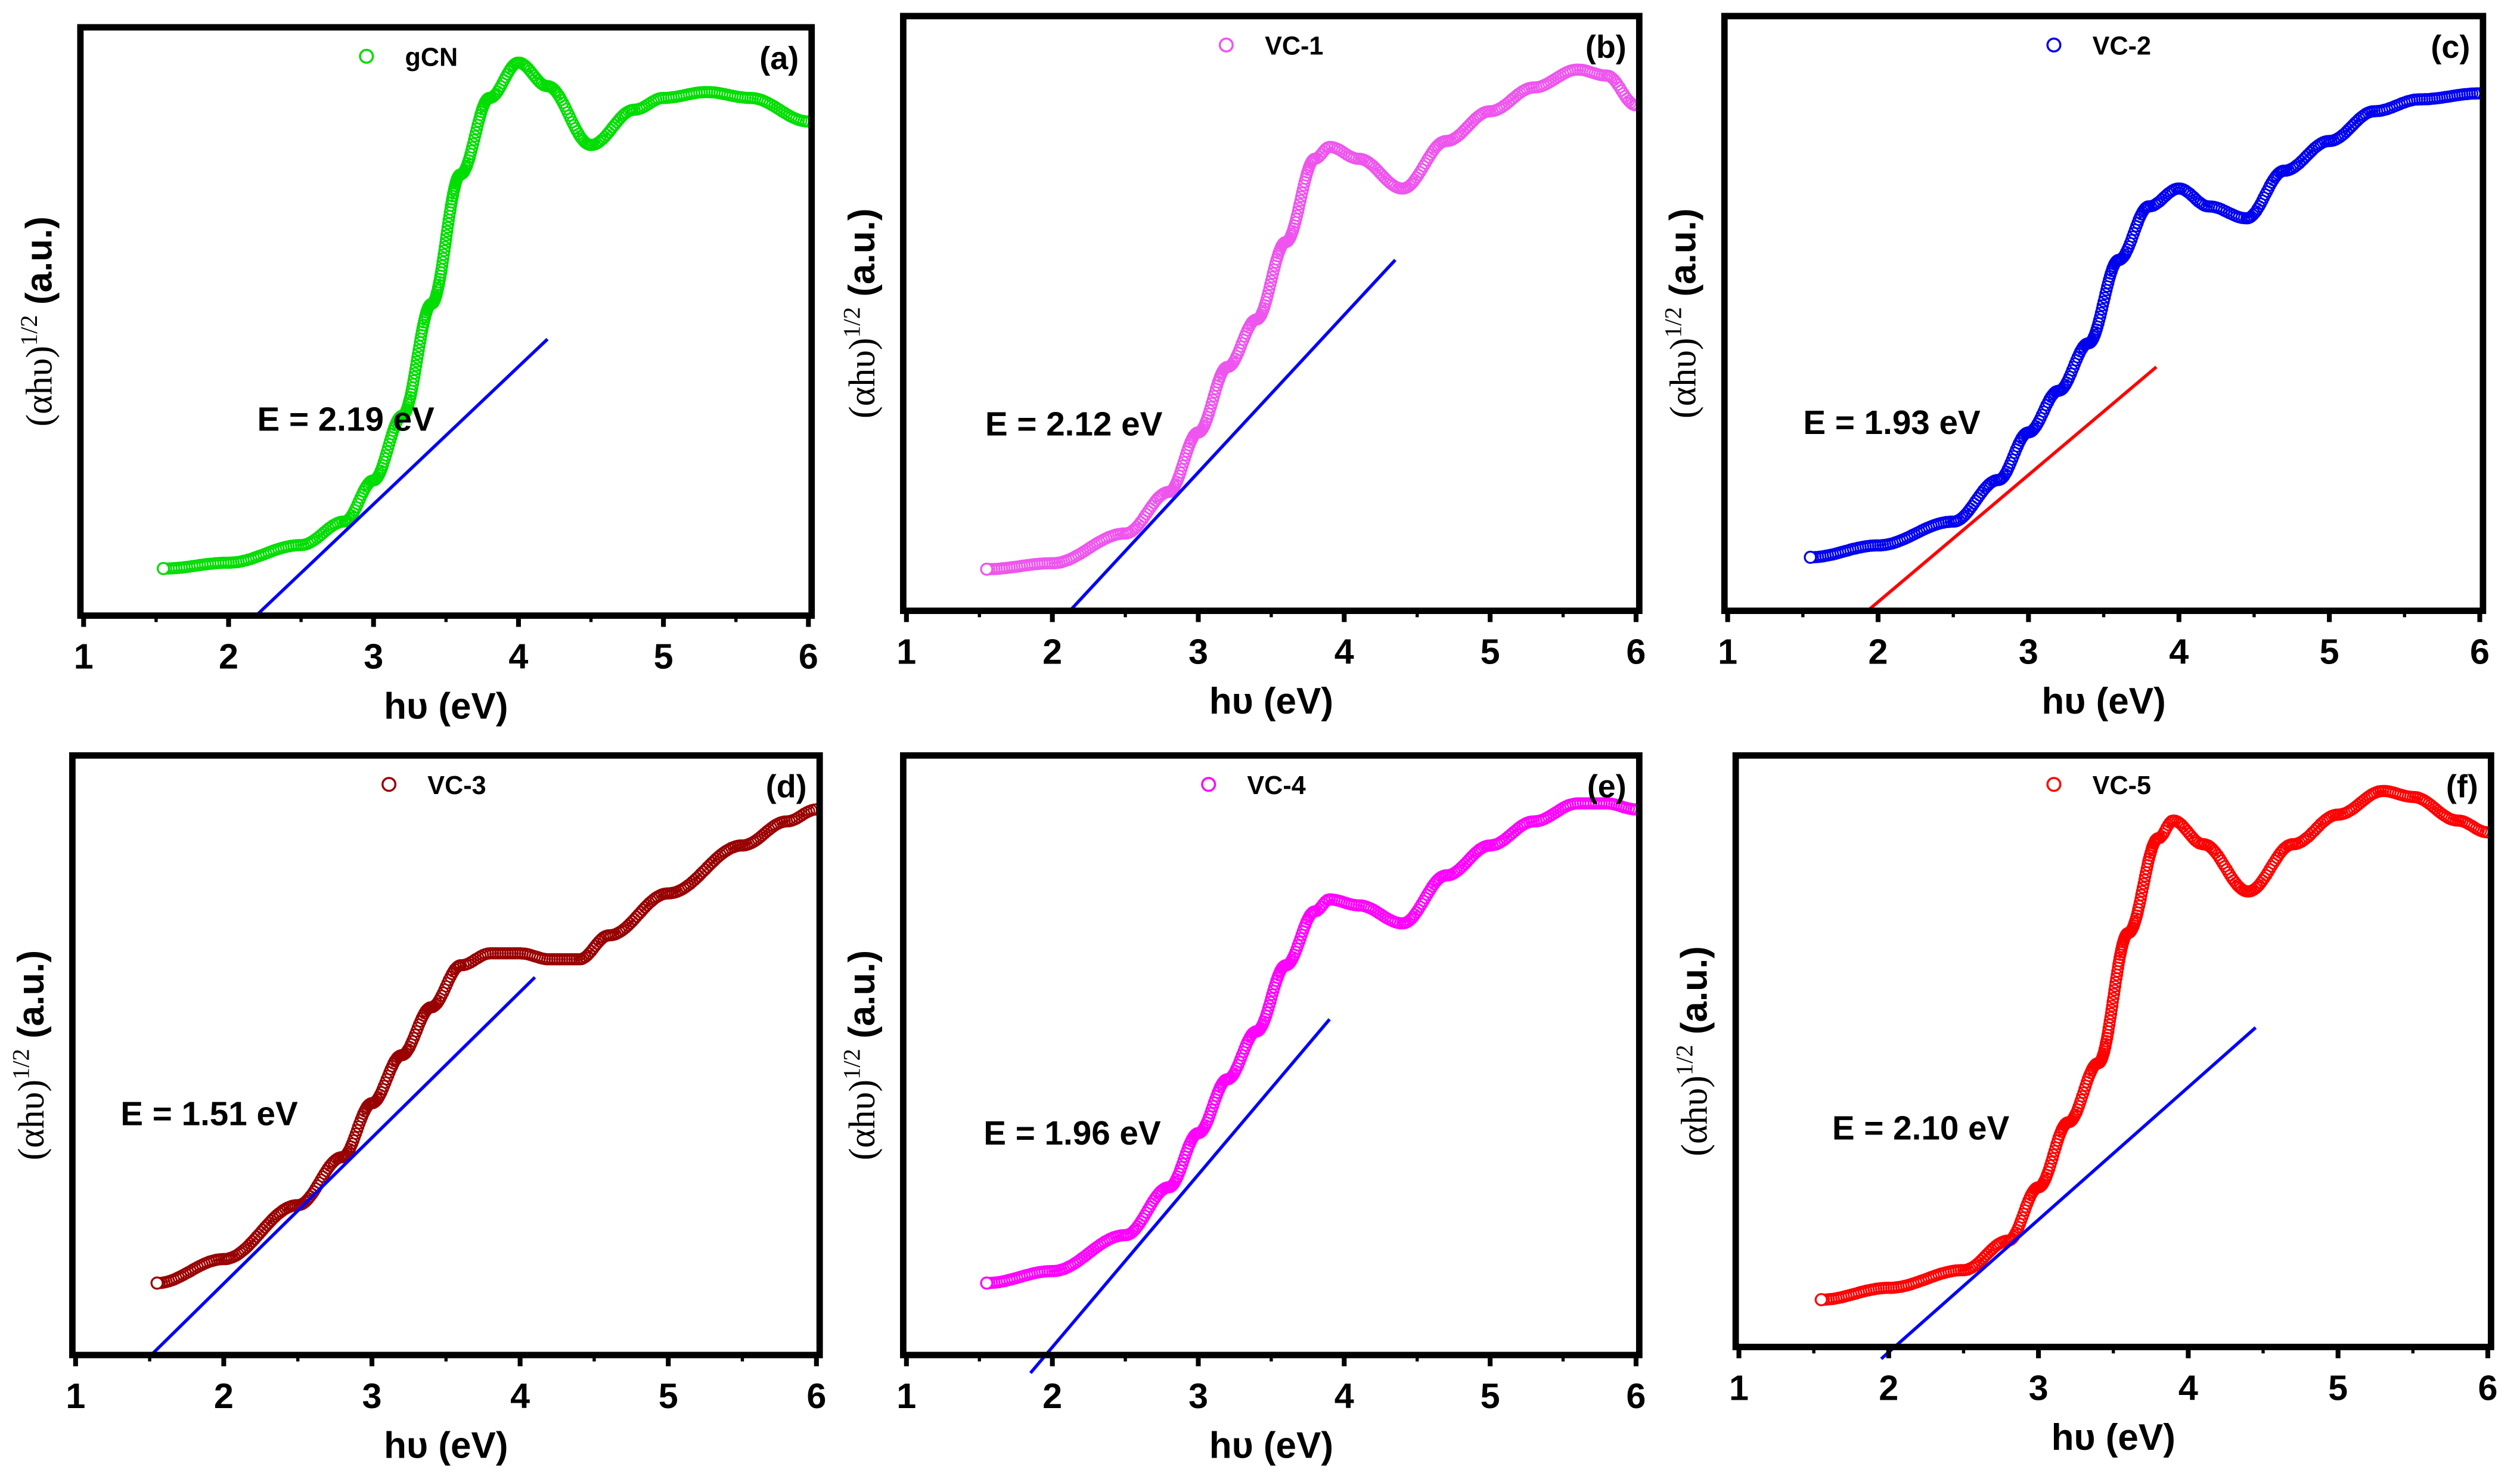  Describe the element at coordinates (2122, 785) in the screenshot. I see `legend-label: VC-5` at that location.